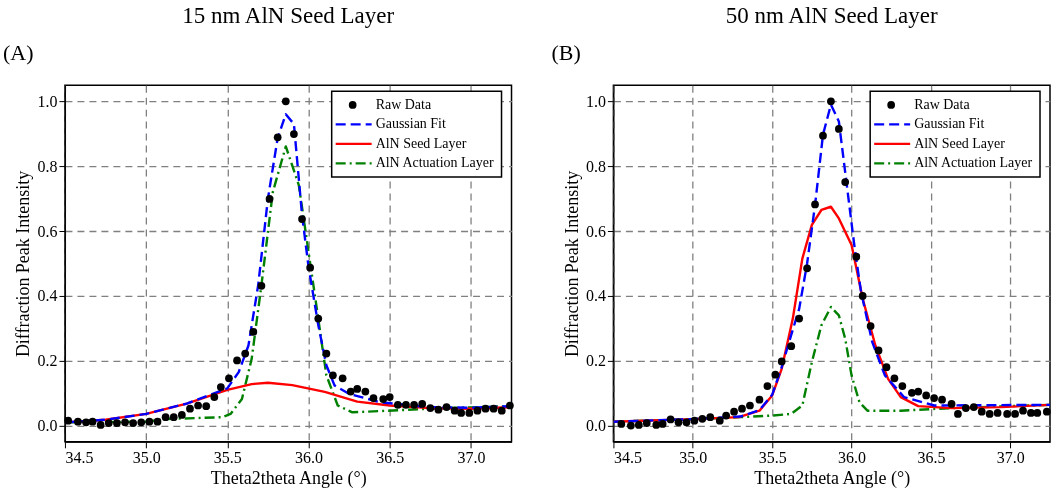  Describe the element at coordinates (288, 16) in the screenshot. I see `chart-title: 15 nm AlN Seed Layer` at that location.